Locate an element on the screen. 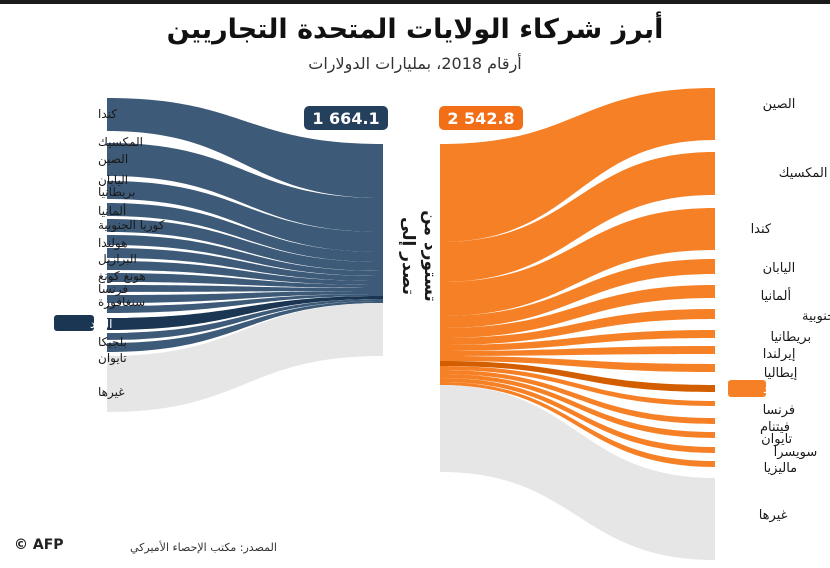 The height and width of the screenshot is (568, 830). export-total-badge: 1 664.1 is located at coordinates (346, 118).